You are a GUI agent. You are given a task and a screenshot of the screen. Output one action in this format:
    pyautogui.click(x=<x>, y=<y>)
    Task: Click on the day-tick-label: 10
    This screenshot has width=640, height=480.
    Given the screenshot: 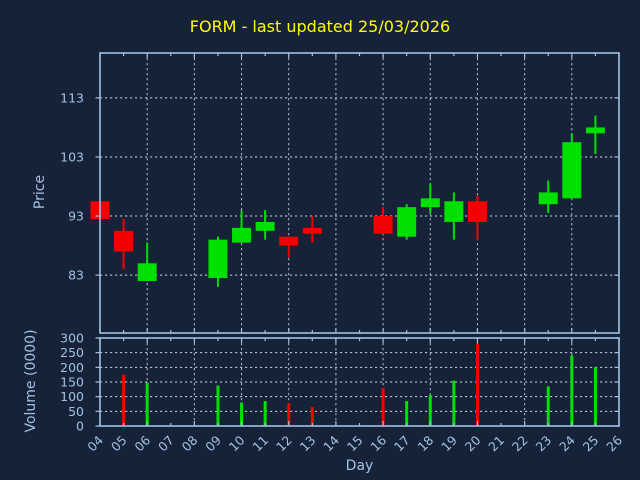 What is the action you would take?
    pyautogui.click(x=237, y=443)
    